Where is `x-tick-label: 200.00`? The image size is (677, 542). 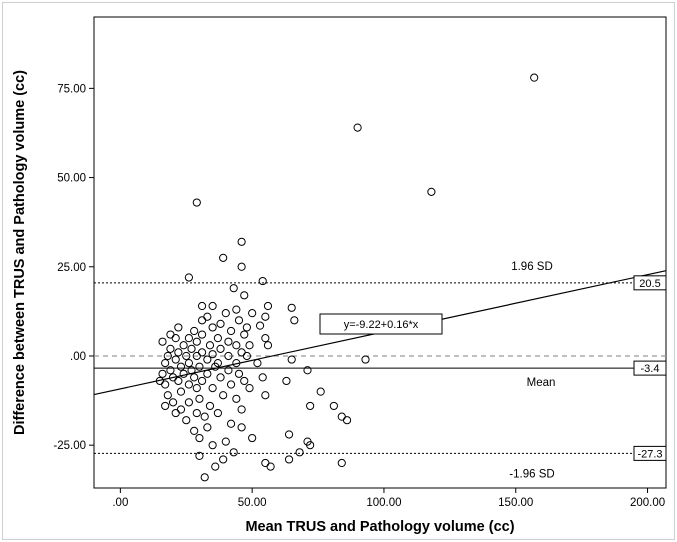
x-tick-label: 200.00 is located at coordinates (647, 503).